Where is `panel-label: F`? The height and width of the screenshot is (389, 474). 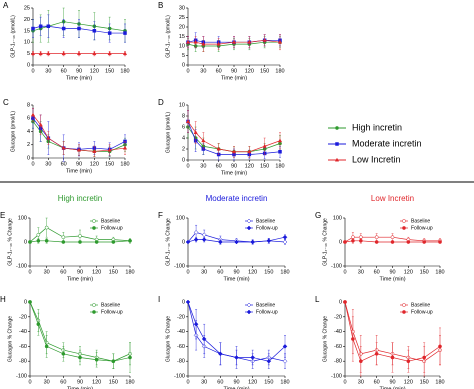 panel-label: F is located at coordinates (160, 215).